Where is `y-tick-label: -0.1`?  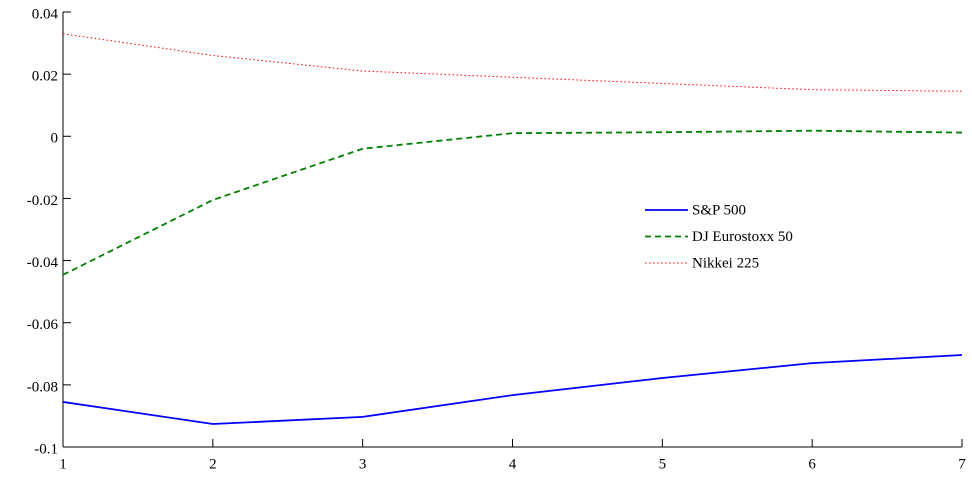 y-tick-label: -0.1 is located at coordinates (46, 449).